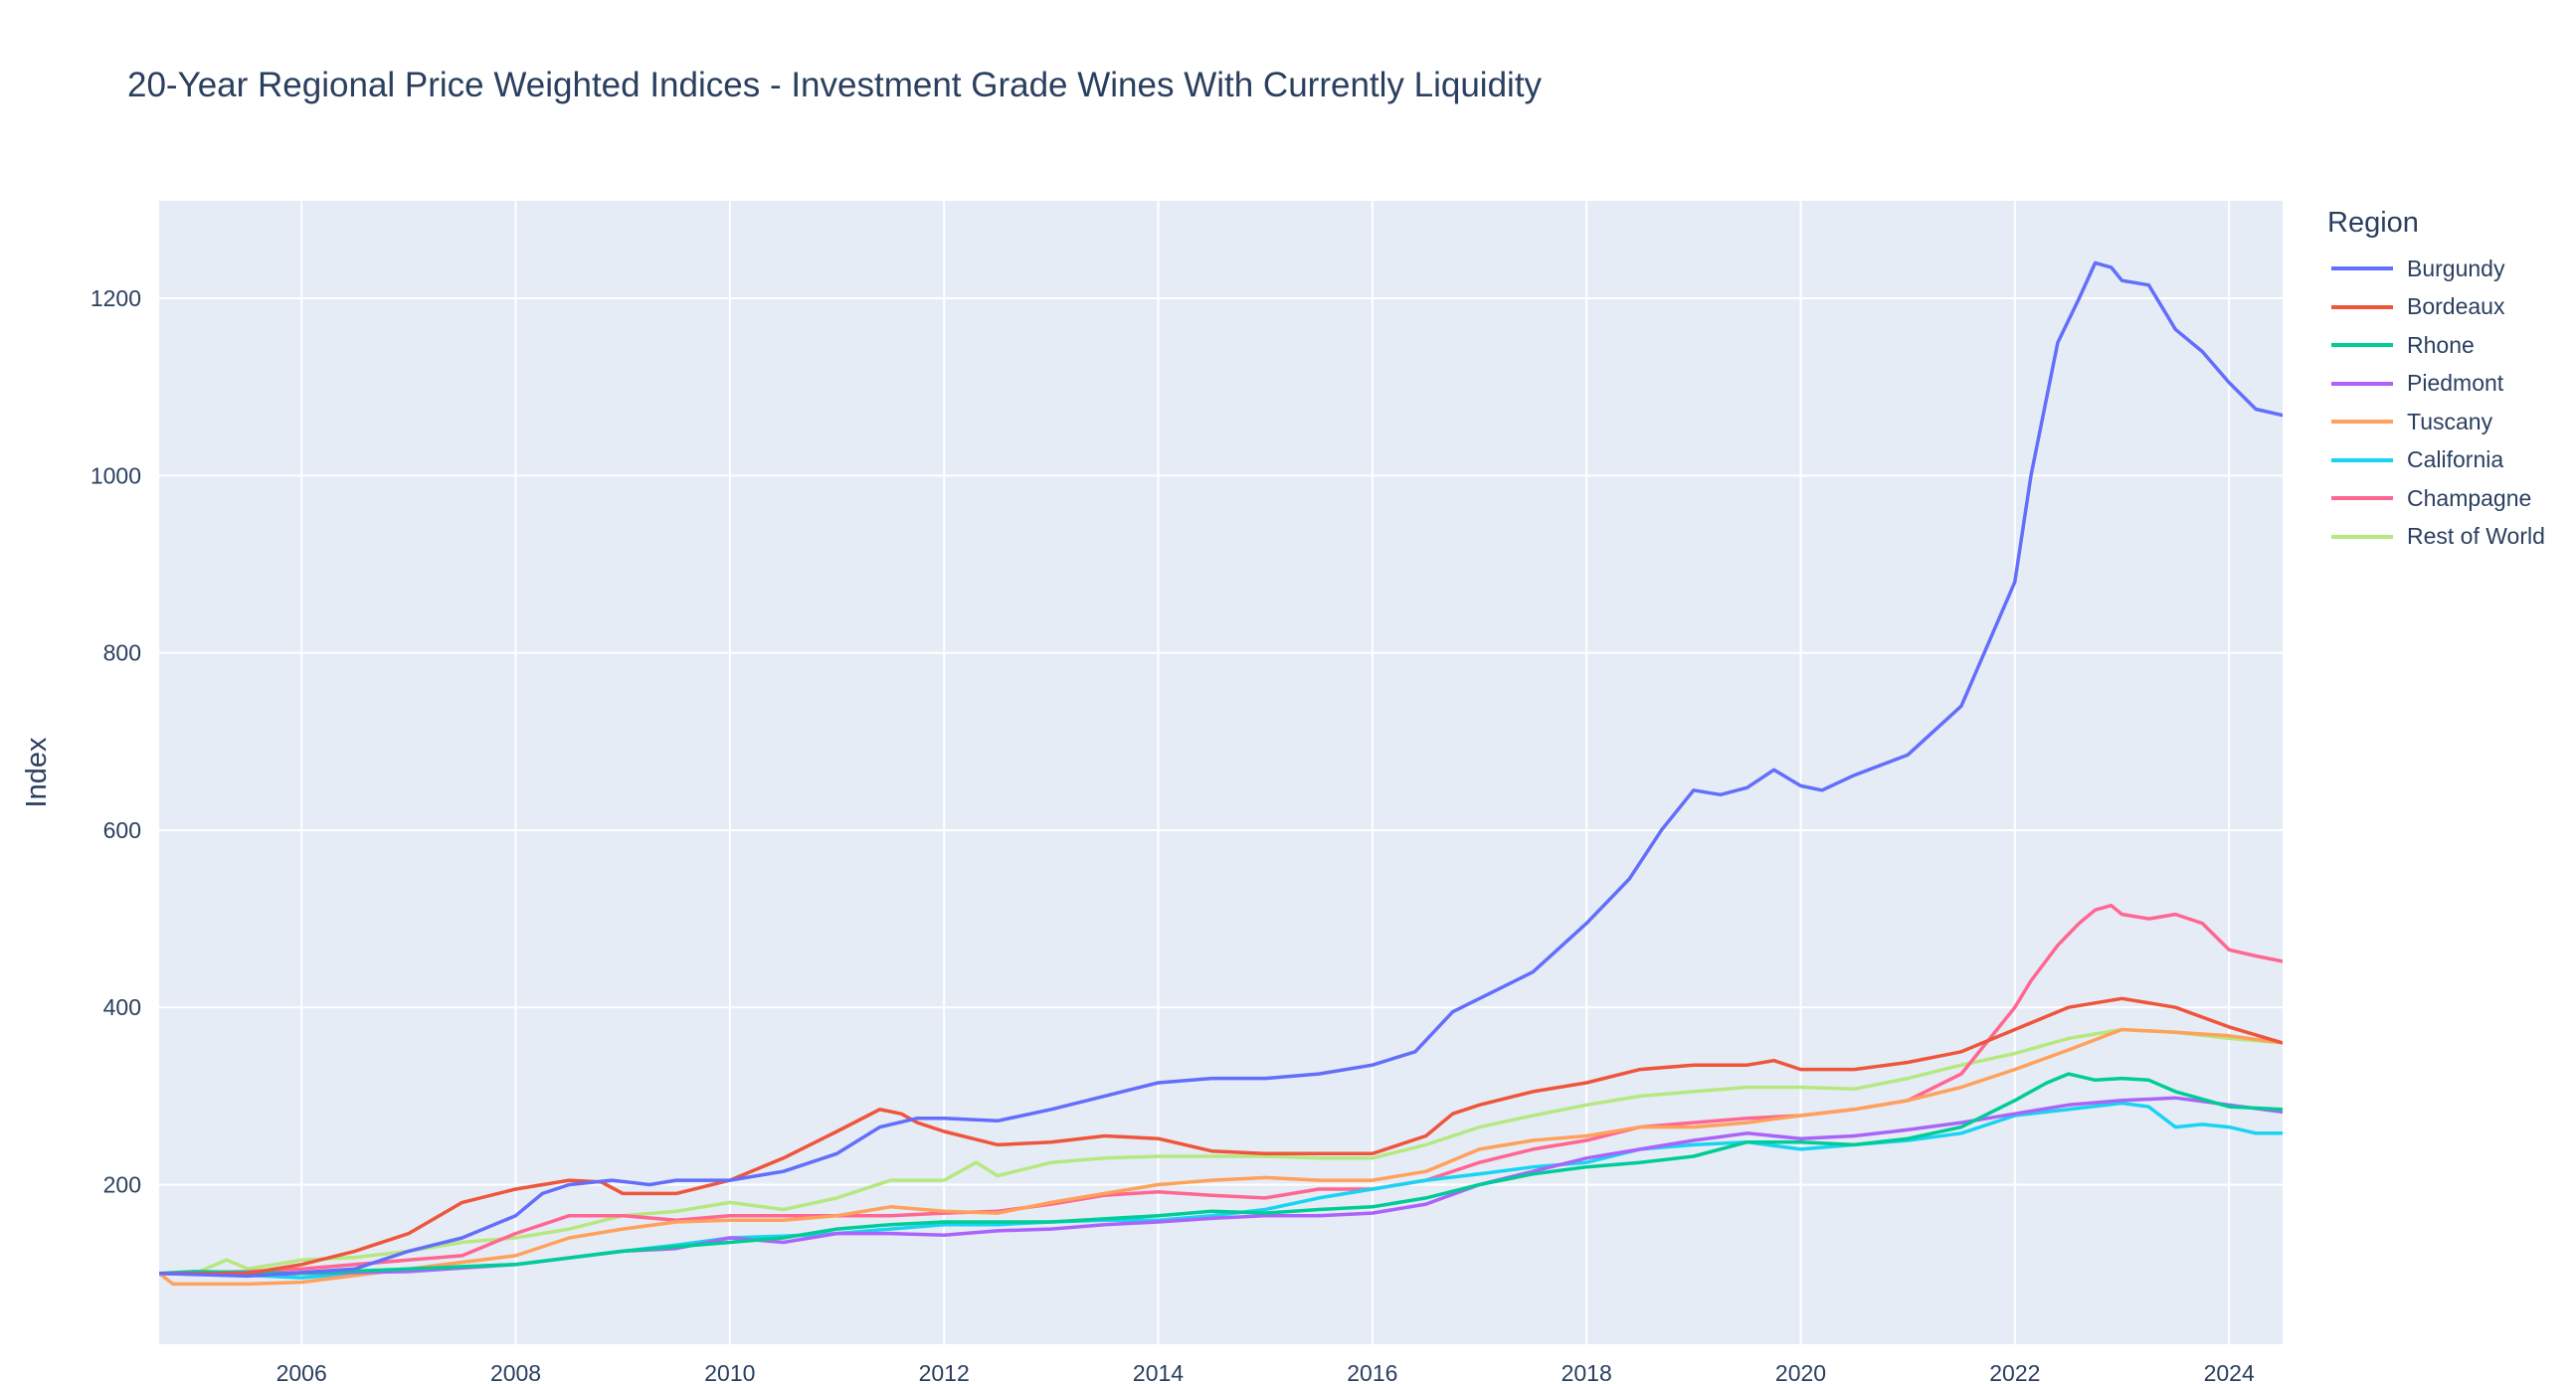 The height and width of the screenshot is (1384, 2576). Describe the element at coordinates (1587, 1372) in the screenshot. I see `x-tick-label: 2018` at that location.